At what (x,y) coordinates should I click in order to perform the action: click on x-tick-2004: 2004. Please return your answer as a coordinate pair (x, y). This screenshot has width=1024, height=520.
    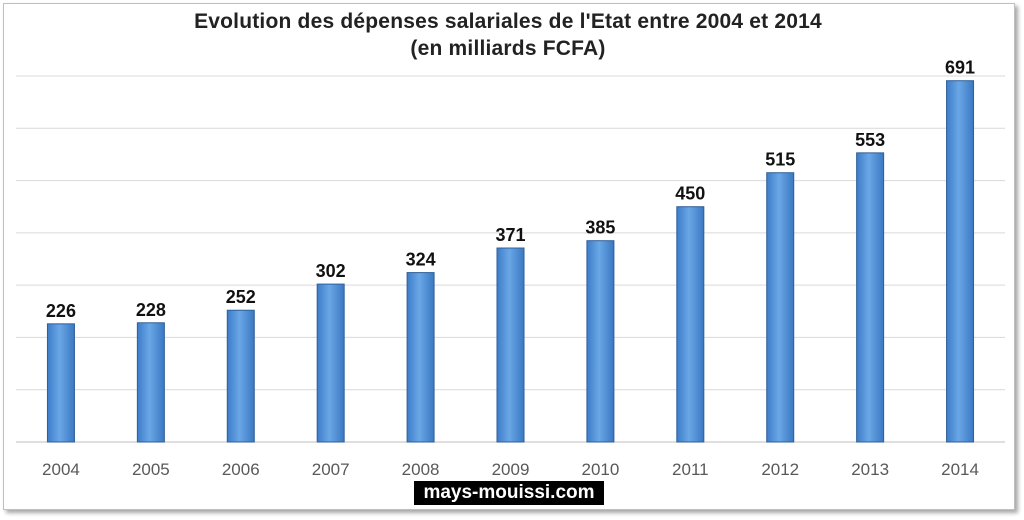
    Looking at the image, I should click on (61, 469).